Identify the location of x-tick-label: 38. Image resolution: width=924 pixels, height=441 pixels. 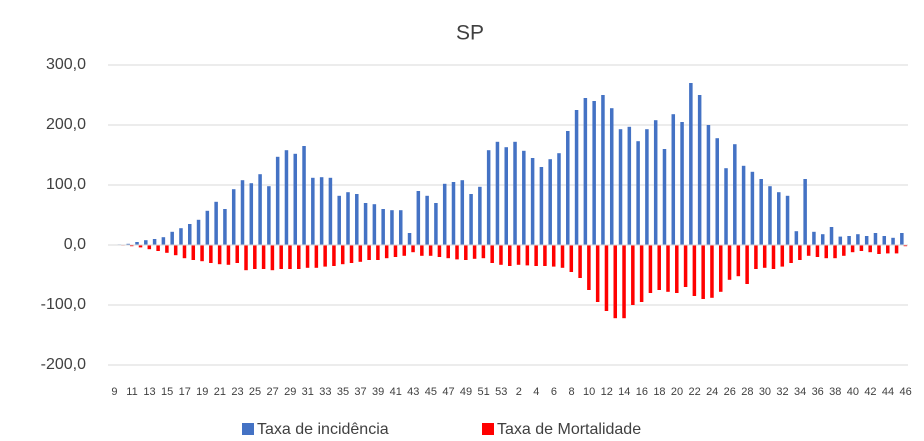
(835, 392).